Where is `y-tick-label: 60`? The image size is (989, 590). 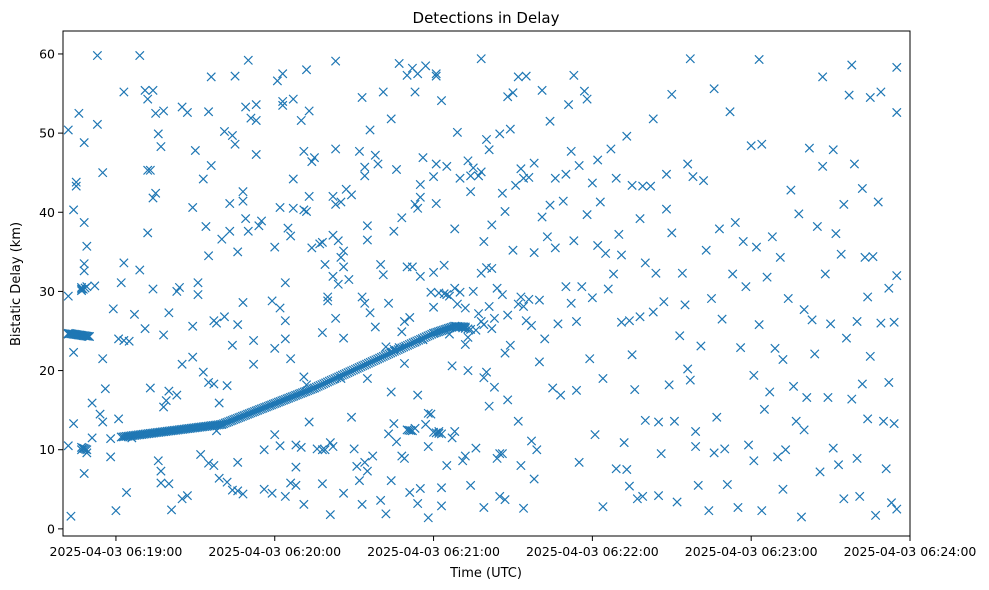 y-tick-label: 60 is located at coordinates (47, 53).